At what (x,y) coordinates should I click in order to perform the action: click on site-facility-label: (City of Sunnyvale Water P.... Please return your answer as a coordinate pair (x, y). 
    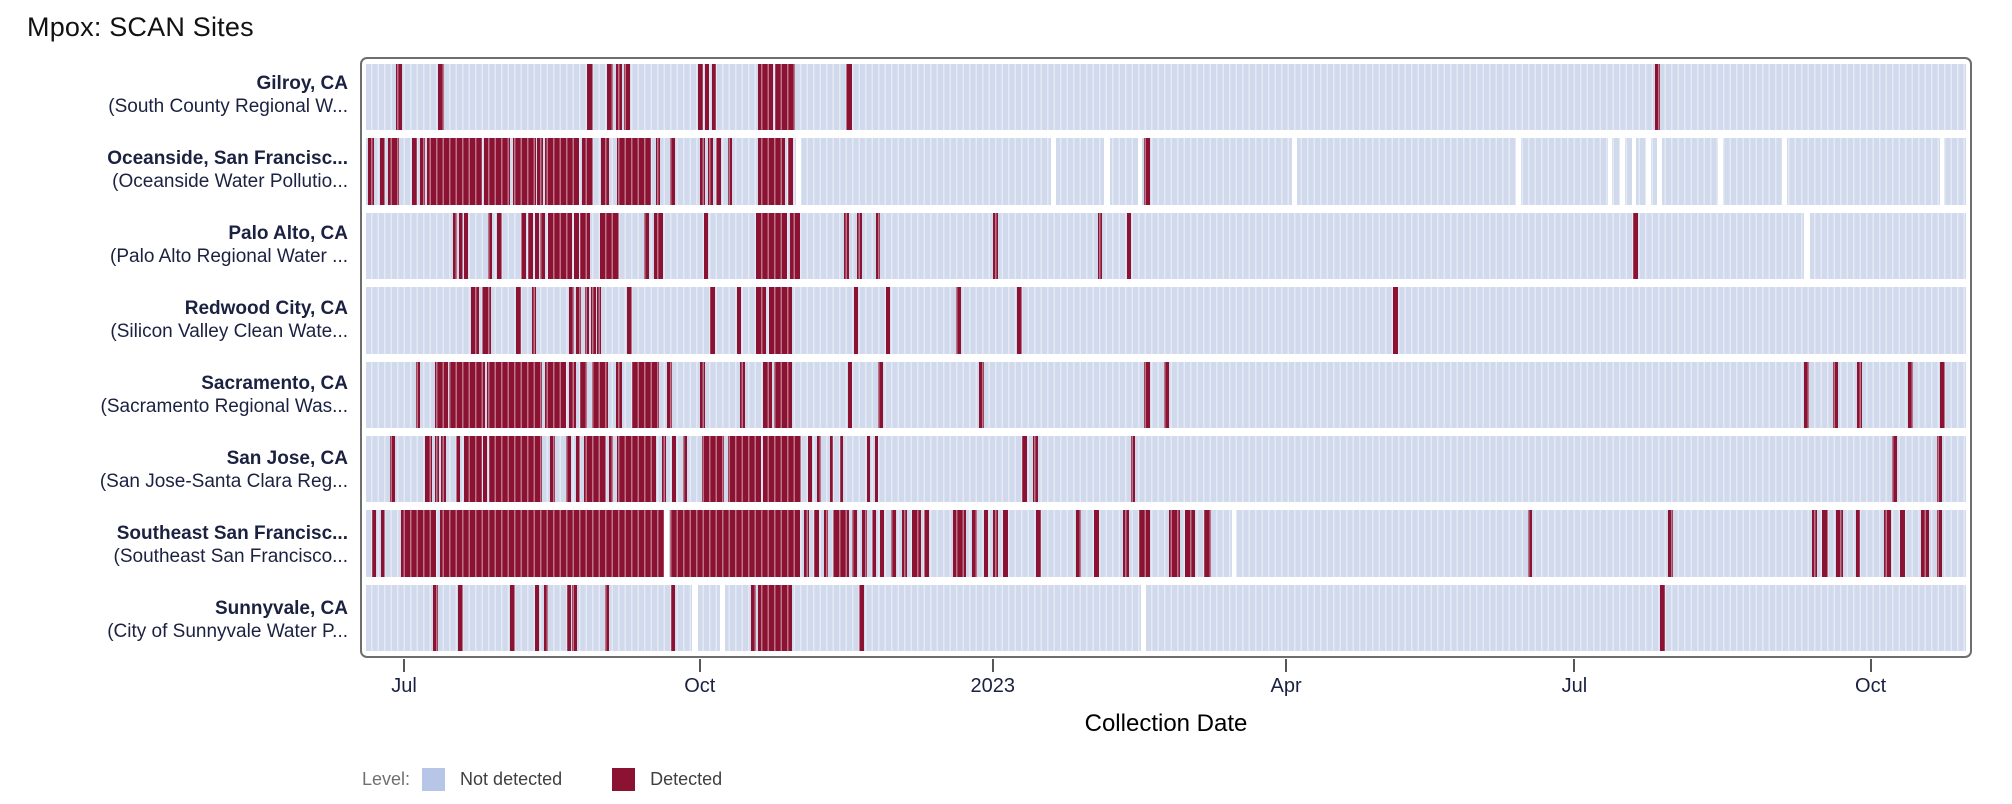
    Looking at the image, I should click on (227, 631).